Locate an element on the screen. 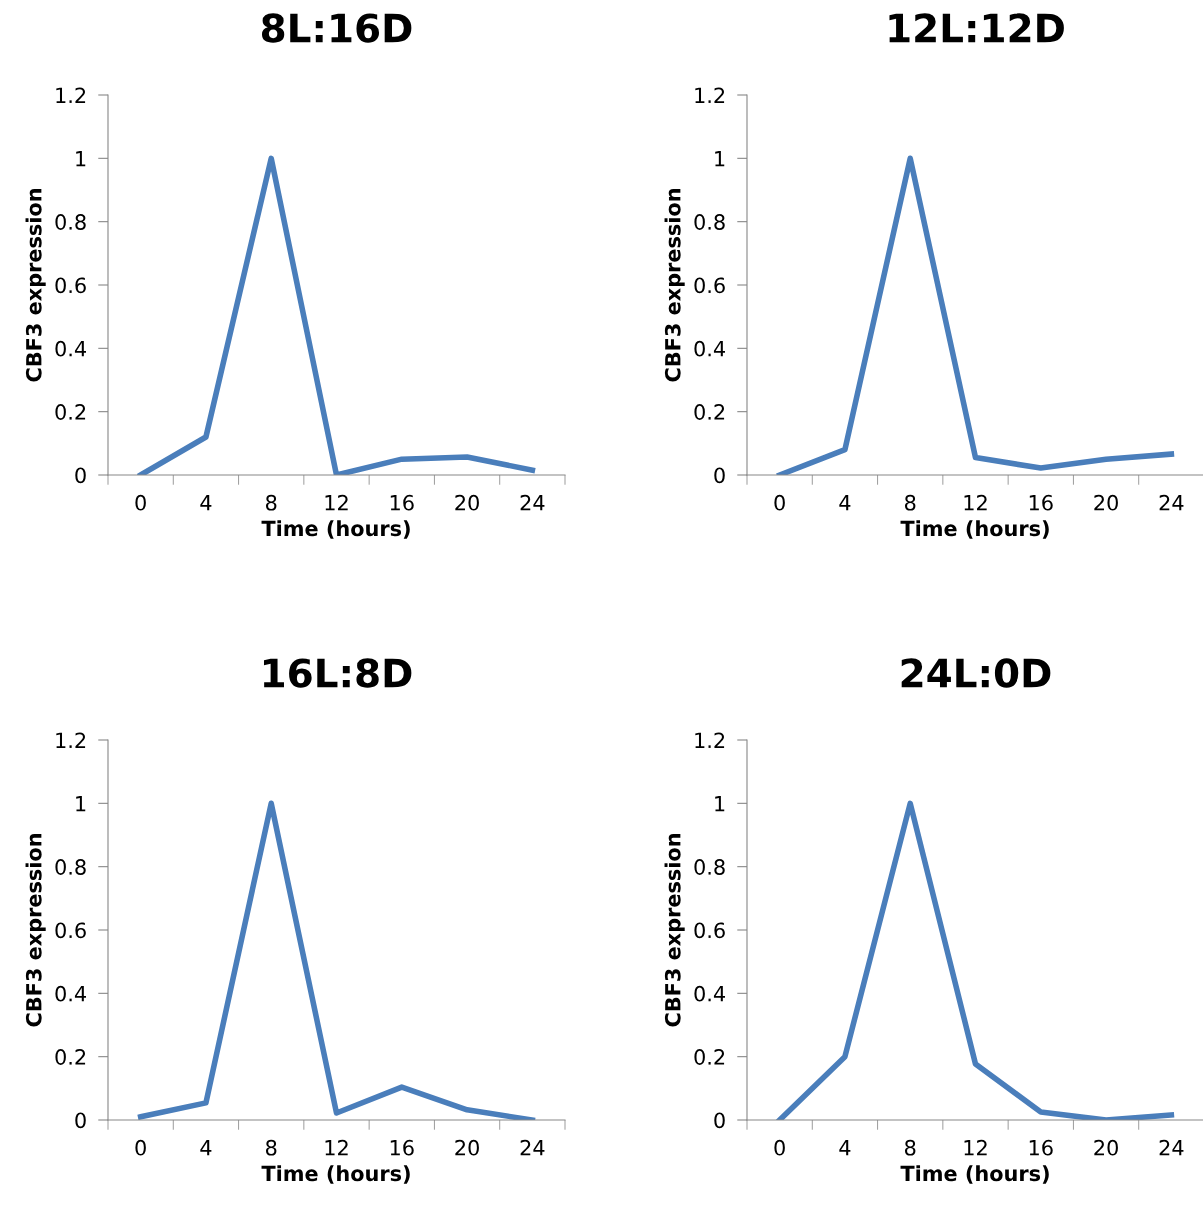  chart-title: 24L:0D is located at coordinates (976, 673).